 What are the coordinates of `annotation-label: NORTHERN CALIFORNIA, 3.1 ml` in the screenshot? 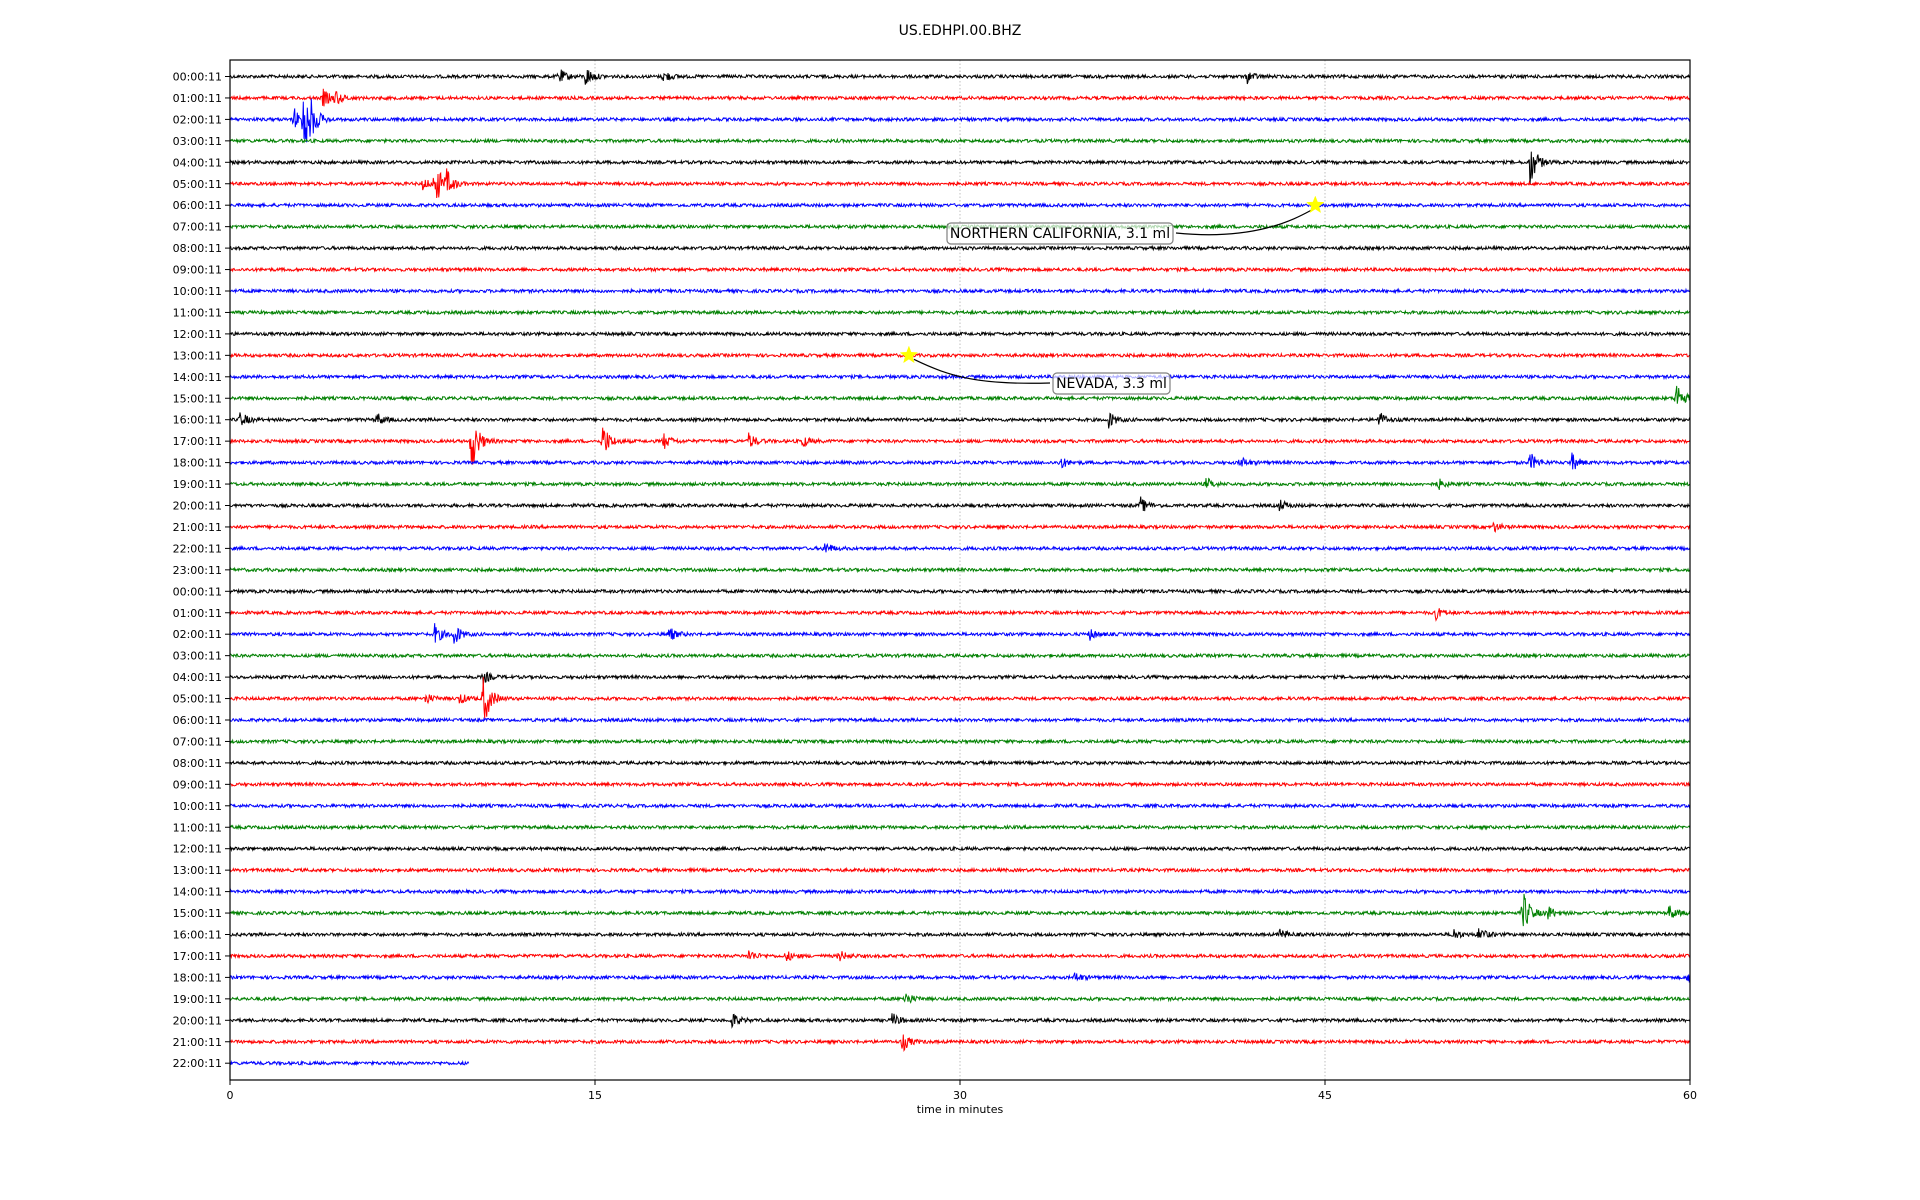 It's located at (1060, 234).